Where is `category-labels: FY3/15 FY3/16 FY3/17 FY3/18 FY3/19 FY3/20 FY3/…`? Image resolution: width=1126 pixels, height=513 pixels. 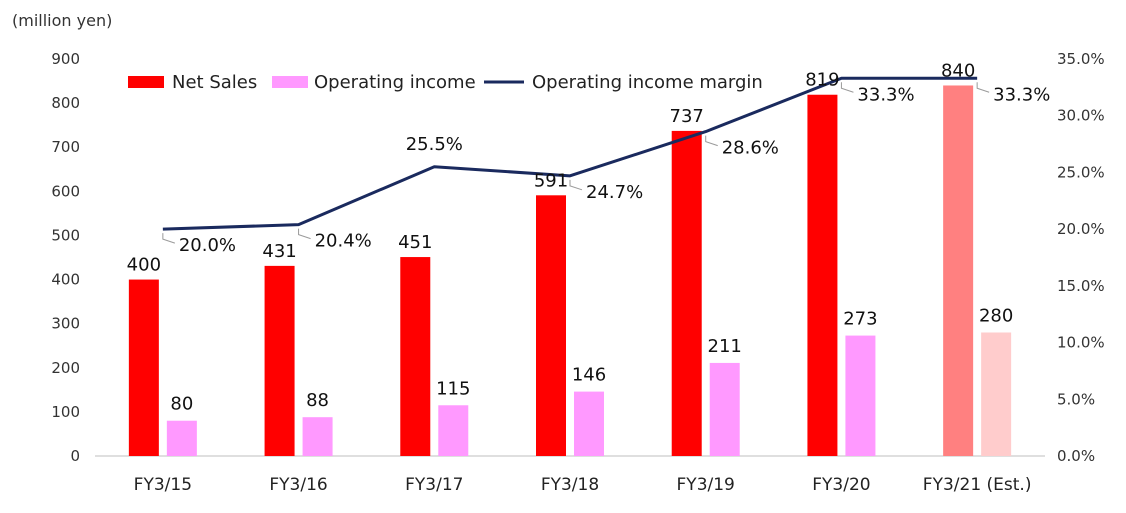
category-labels: FY3/15 FY3/16 FY3/17 FY3/18 FY3/19 FY3/20 FY3/… is located at coordinates (583, 485).